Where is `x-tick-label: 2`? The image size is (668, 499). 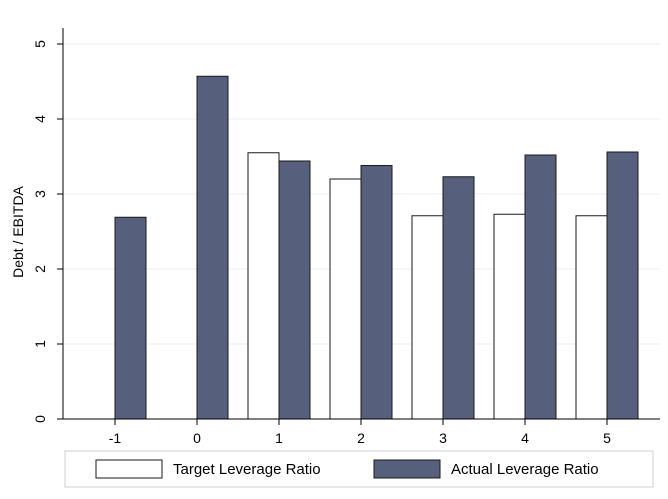
x-tick-label: 2 is located at coordinates (361, 438).